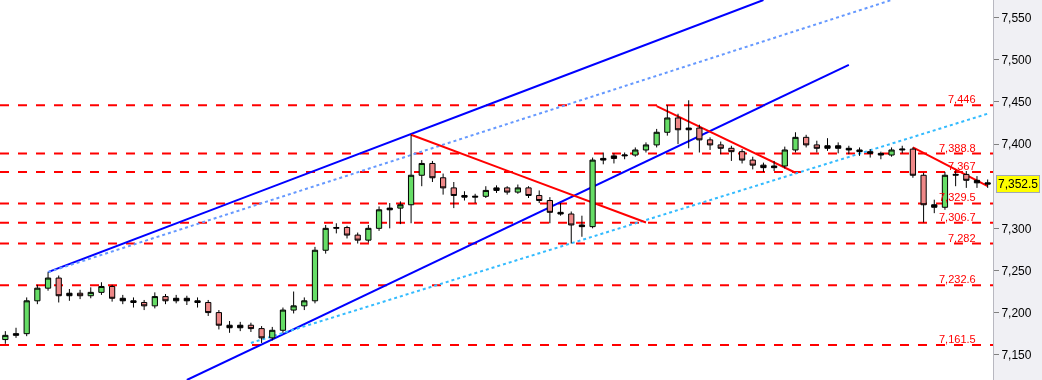 The height and width of the screenshot is (380, 1042). What do you see at coordinates (1016, 17) in the screenshot?
I see `y-tick-label: 7,550` at bounding box center [1016, 17].